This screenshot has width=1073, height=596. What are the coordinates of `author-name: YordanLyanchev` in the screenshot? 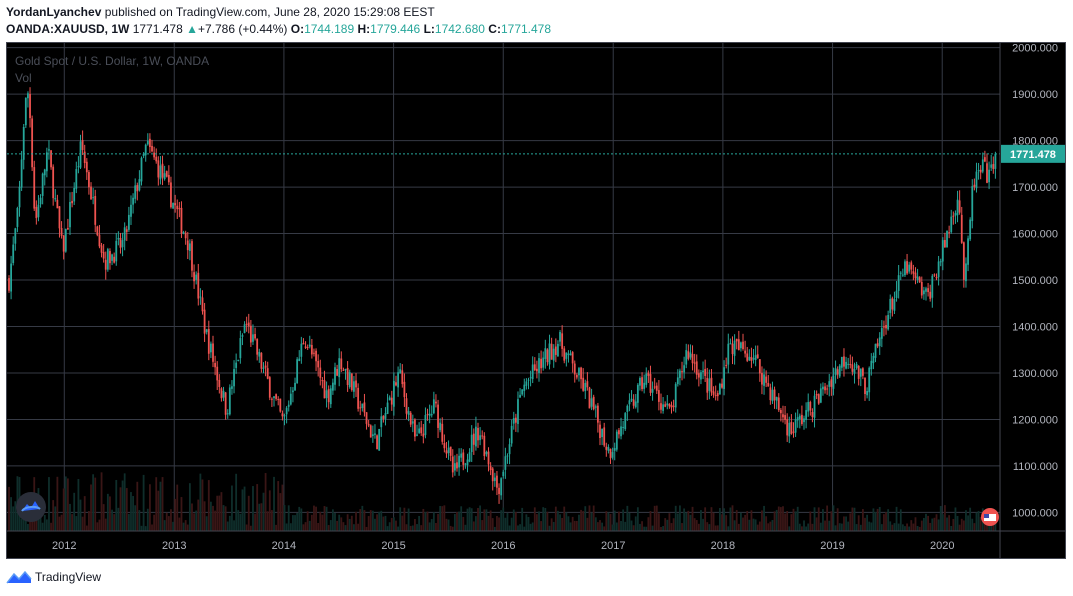 It's located at (54, 12).